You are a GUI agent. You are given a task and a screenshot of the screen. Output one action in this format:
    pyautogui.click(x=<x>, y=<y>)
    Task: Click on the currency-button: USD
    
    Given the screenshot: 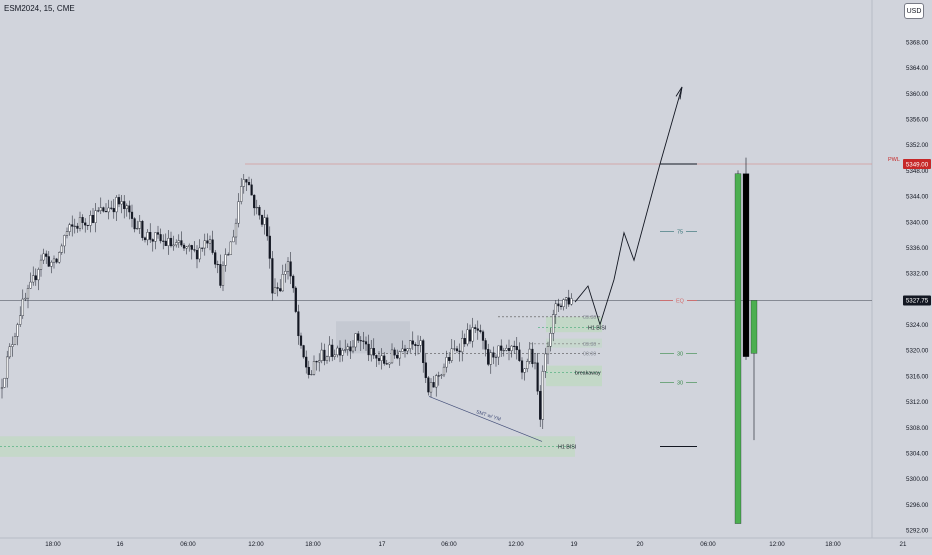 What is the action you would take?
    pyautogui.click(x=914, y=11)
    